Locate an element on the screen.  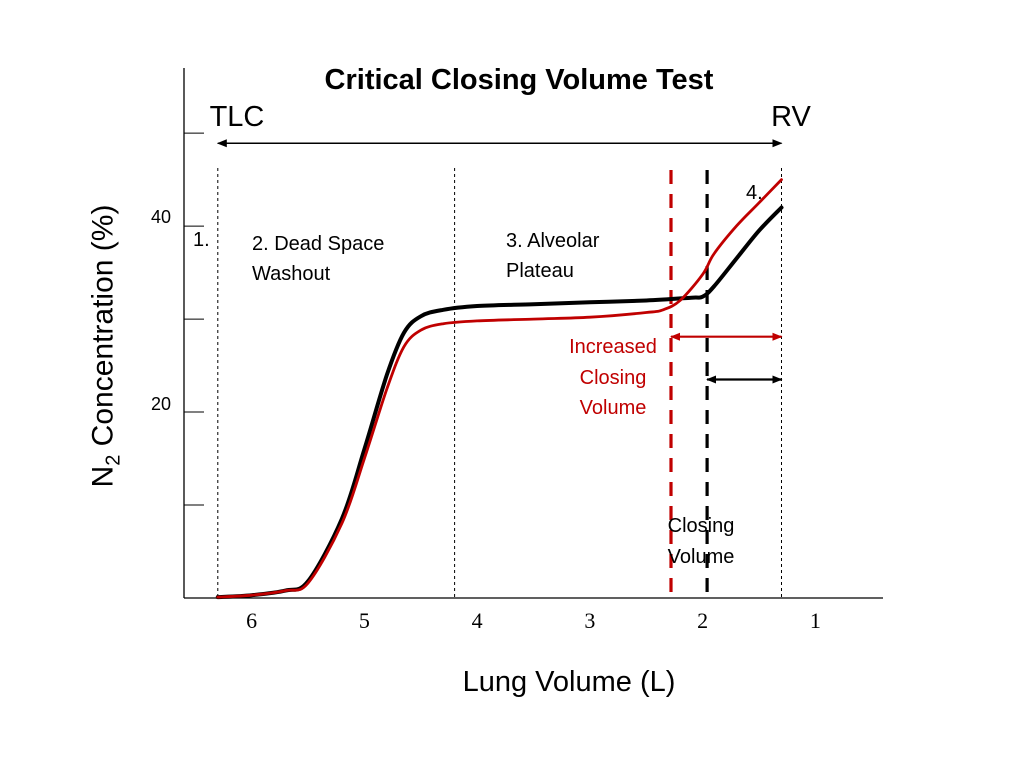
increased-closing-volume-line3: Volume is located at coordinates (613, 408).